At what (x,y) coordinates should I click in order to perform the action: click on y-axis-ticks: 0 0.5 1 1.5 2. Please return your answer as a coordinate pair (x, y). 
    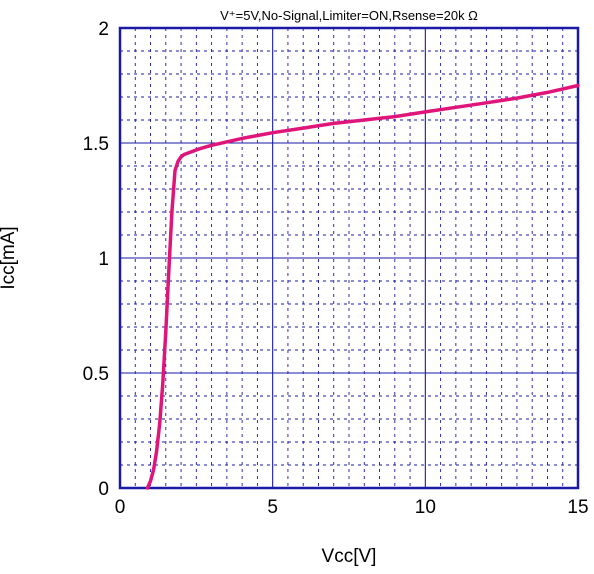
    Looking at the image, I should click on (96, 259).